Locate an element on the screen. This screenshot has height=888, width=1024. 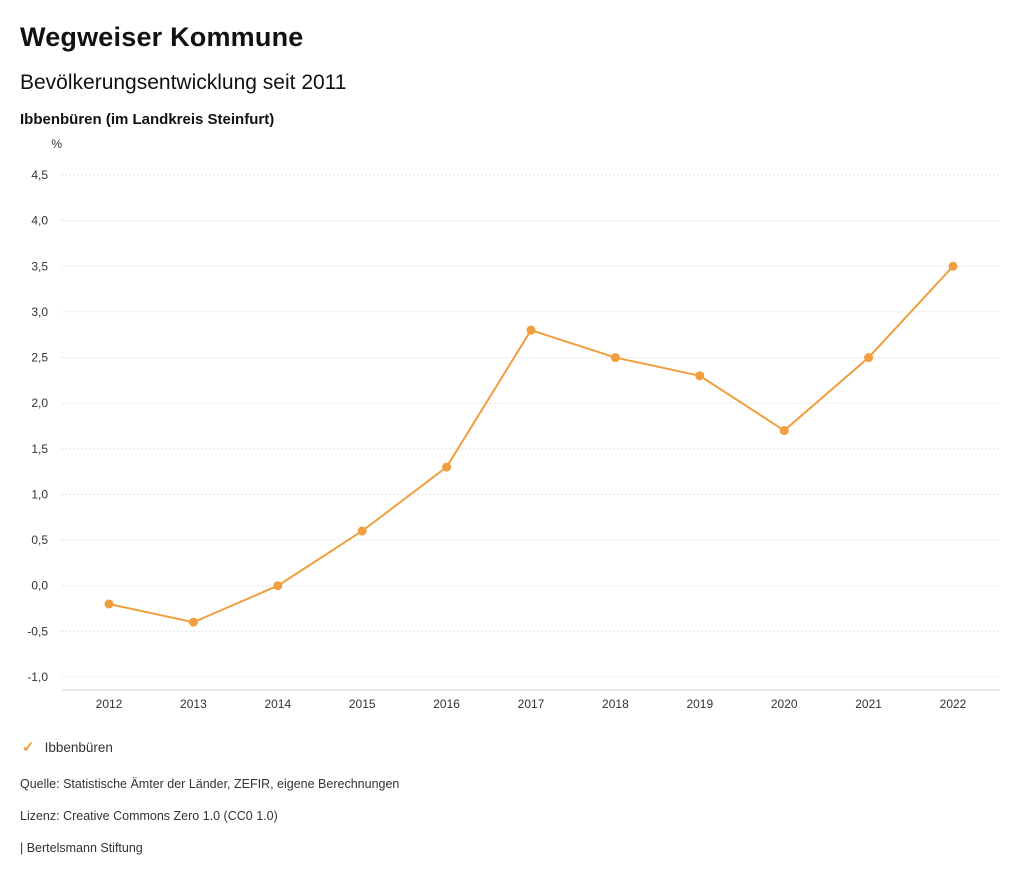
x-tick-label: 2019 is located at coordinates (699, 704).